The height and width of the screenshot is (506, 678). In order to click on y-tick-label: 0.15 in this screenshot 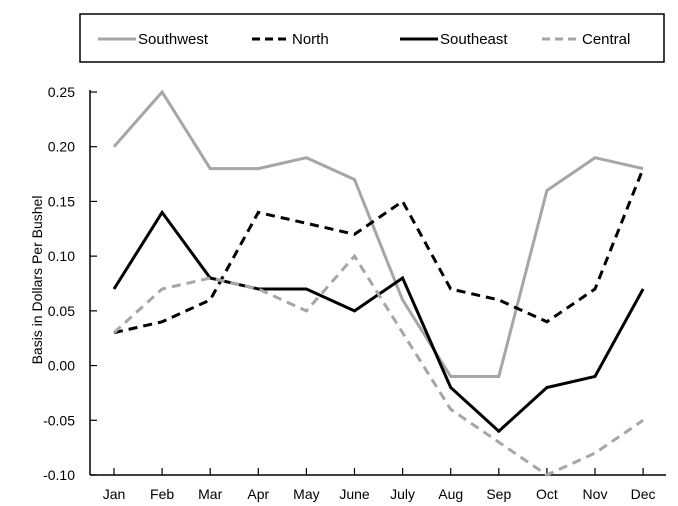, I will do `click(61, 201)`.